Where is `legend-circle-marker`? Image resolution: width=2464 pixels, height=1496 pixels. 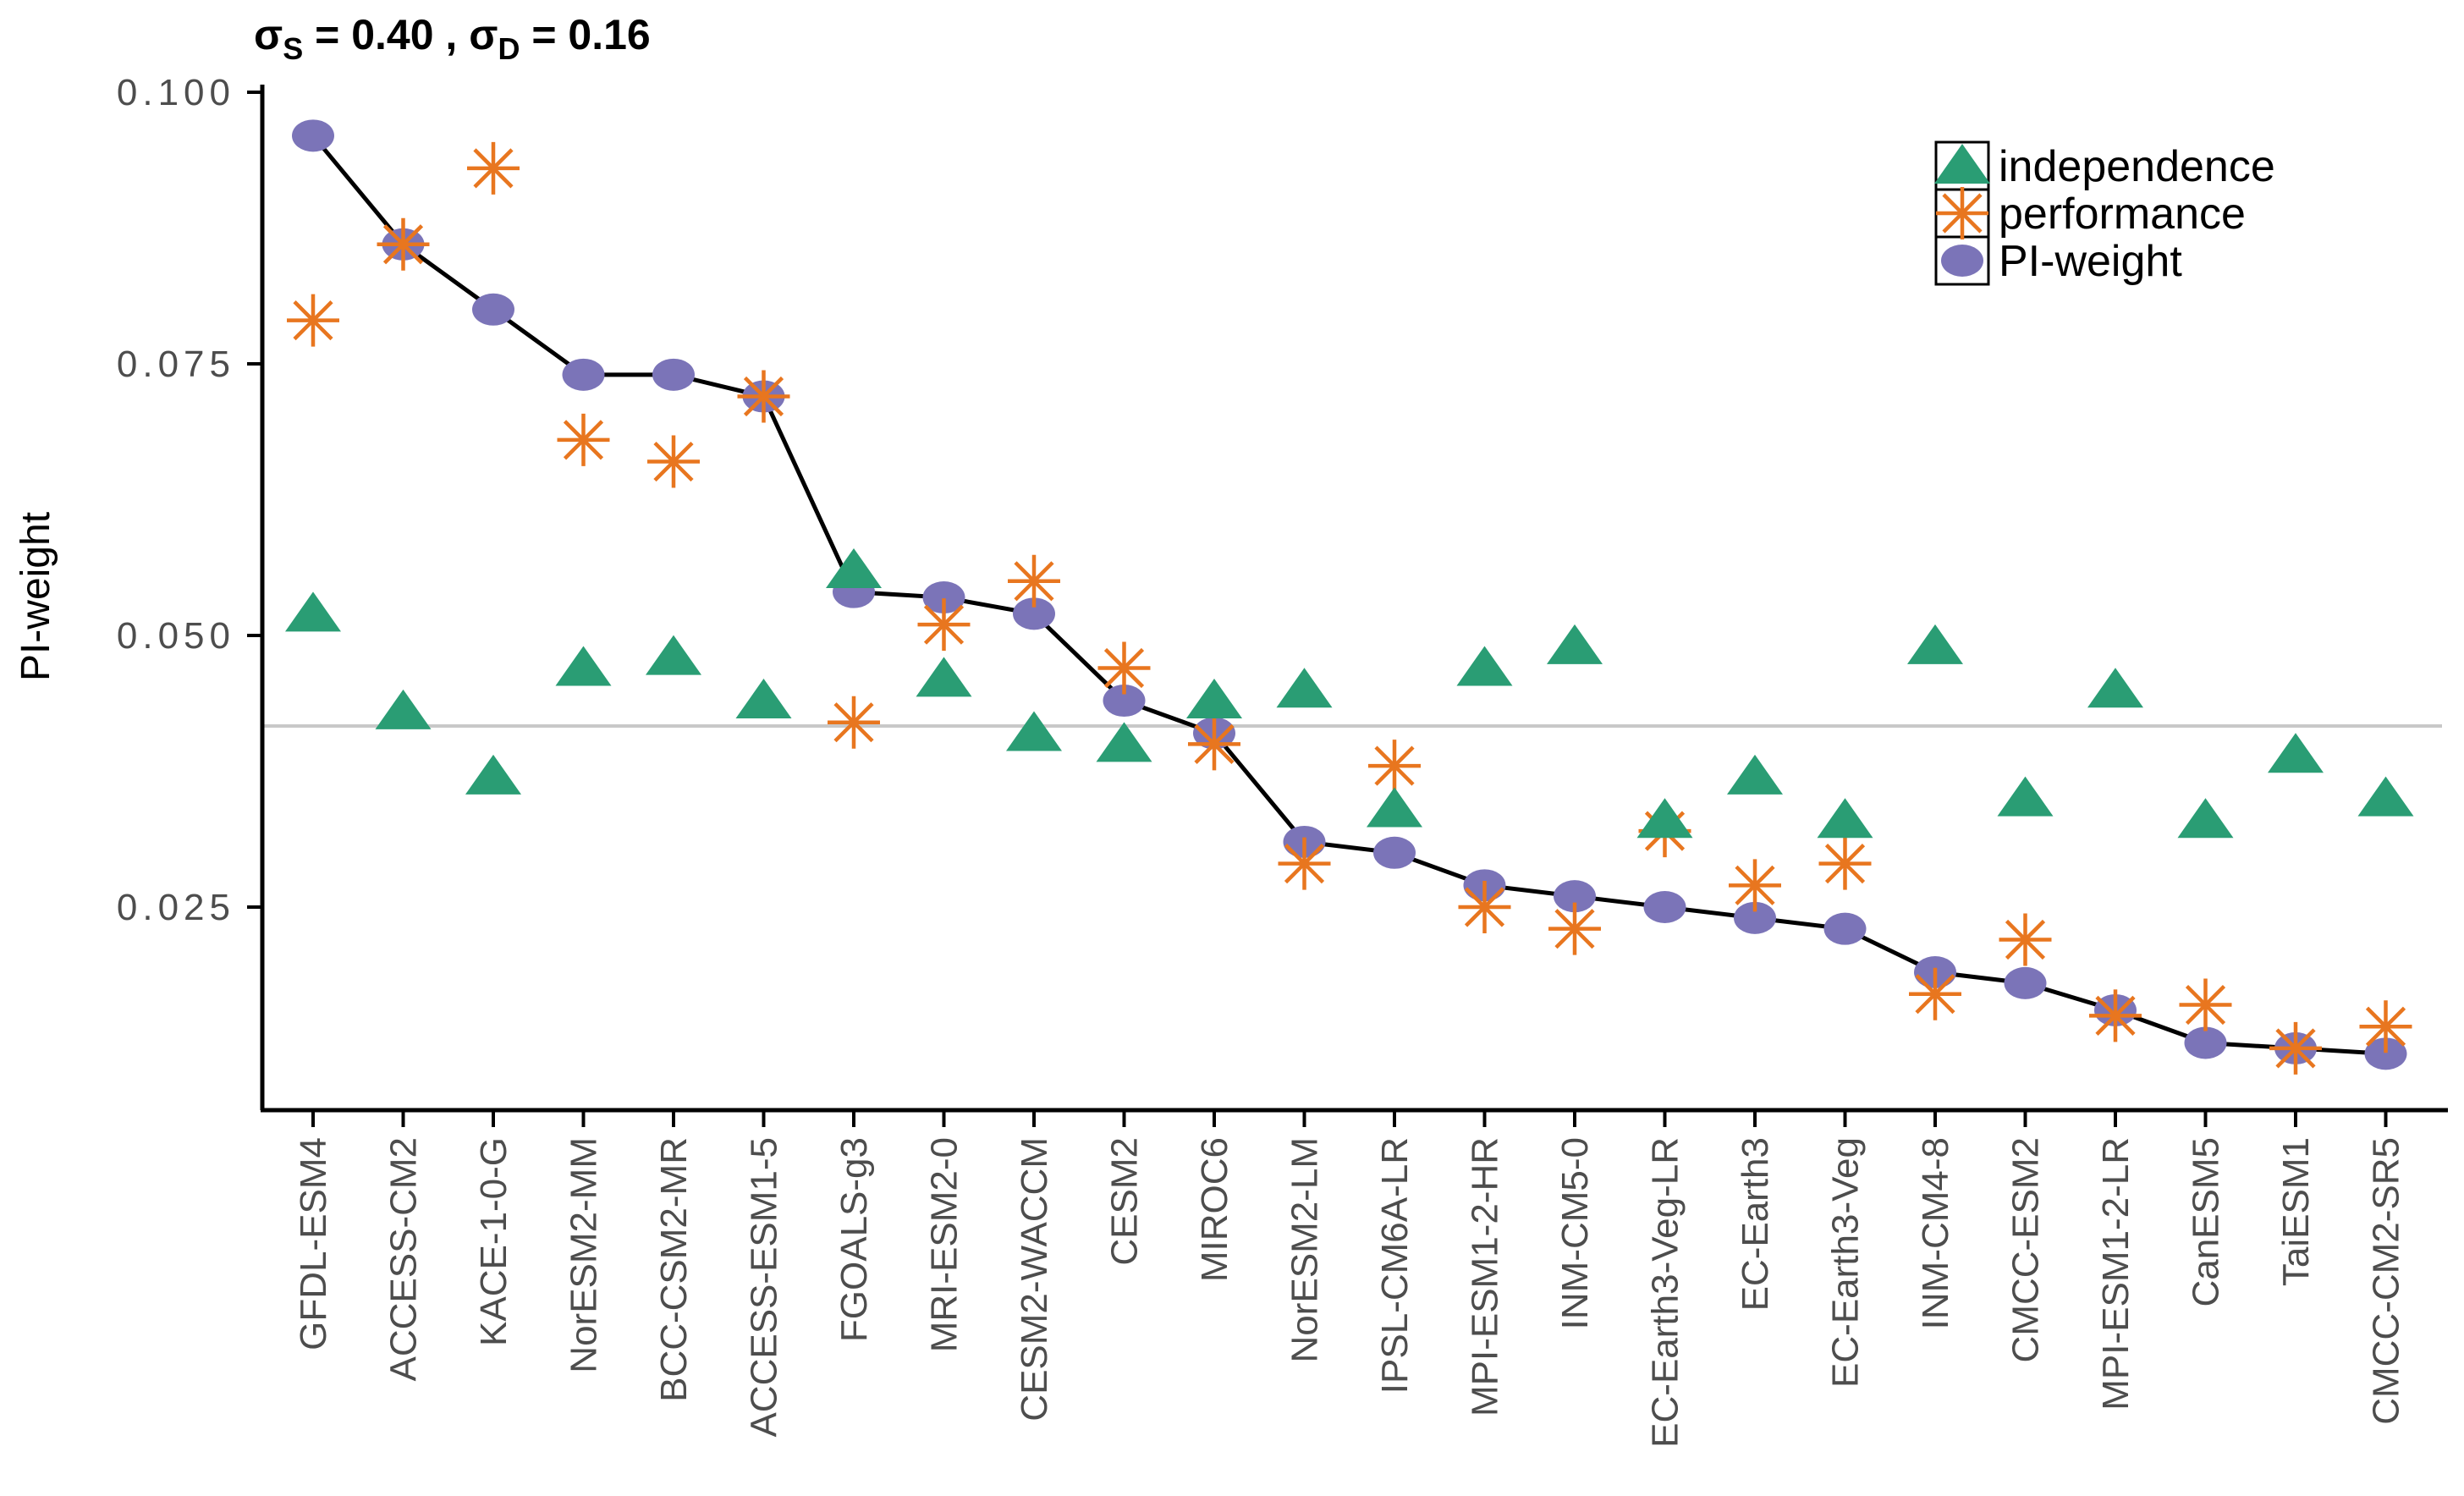 legend-circle-marker is located at coordinates (1962, 261).